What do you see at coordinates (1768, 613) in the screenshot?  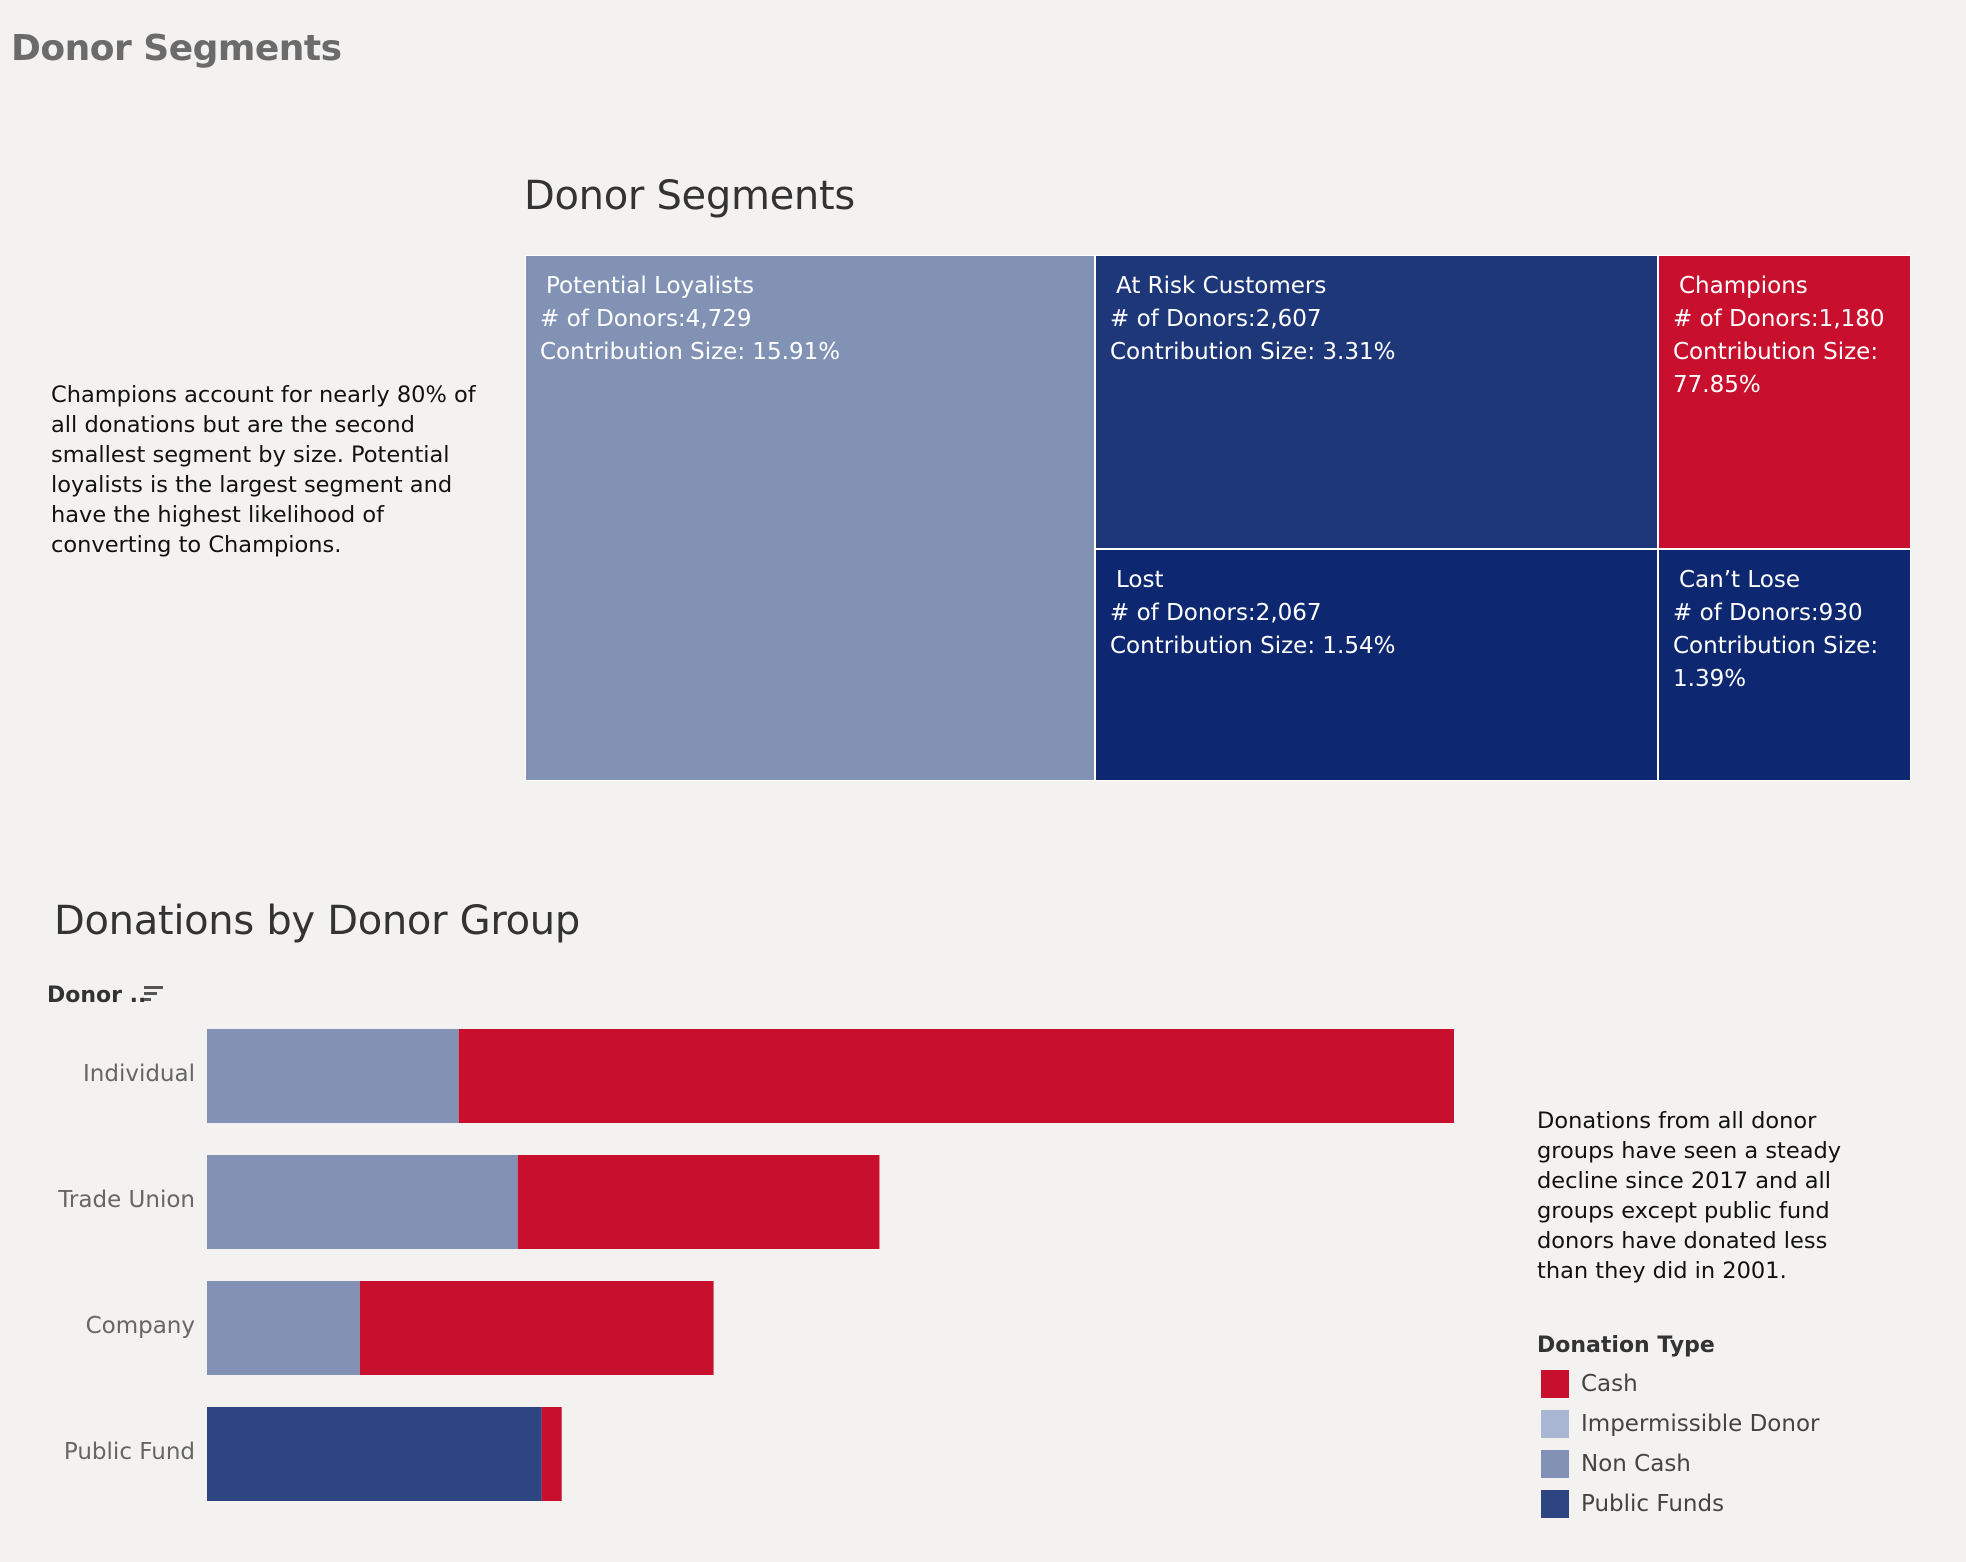 I see `tile-donor-count: # of Donors:930` at bounding box center [1768, 613].